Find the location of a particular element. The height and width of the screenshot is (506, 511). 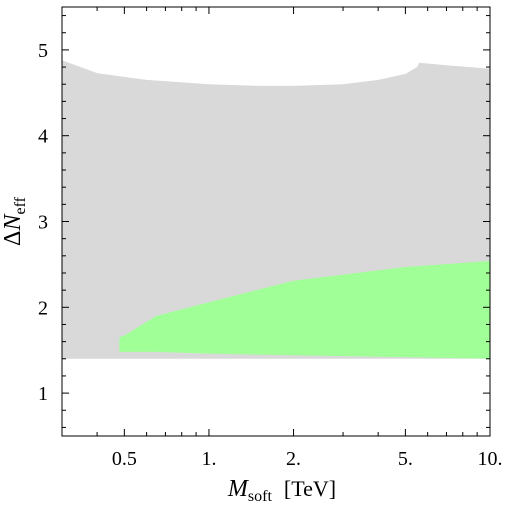

x-axis-subscript: soft is located at coordinates (260, 496).